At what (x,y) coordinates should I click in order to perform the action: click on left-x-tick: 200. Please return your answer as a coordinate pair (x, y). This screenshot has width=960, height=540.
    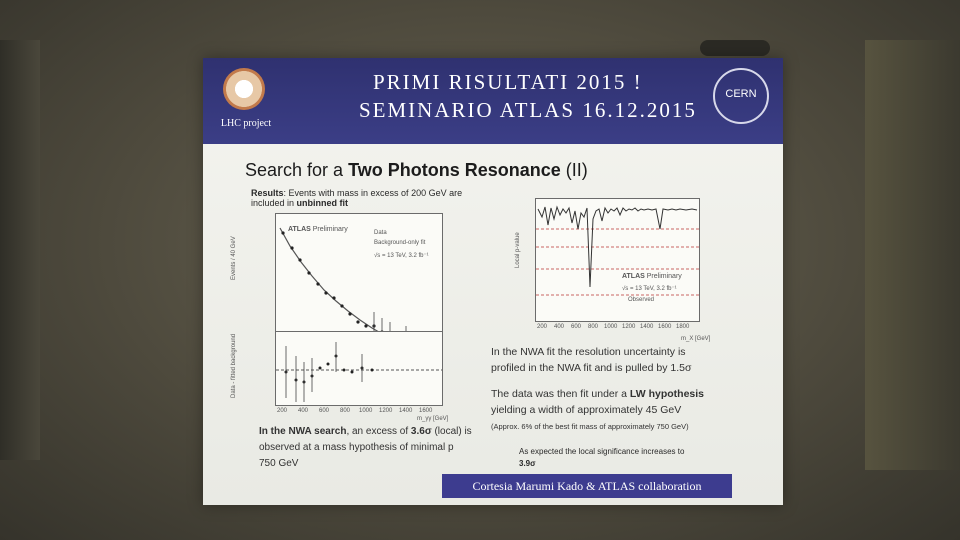
    Looking at the image, I should click on (282, 411).